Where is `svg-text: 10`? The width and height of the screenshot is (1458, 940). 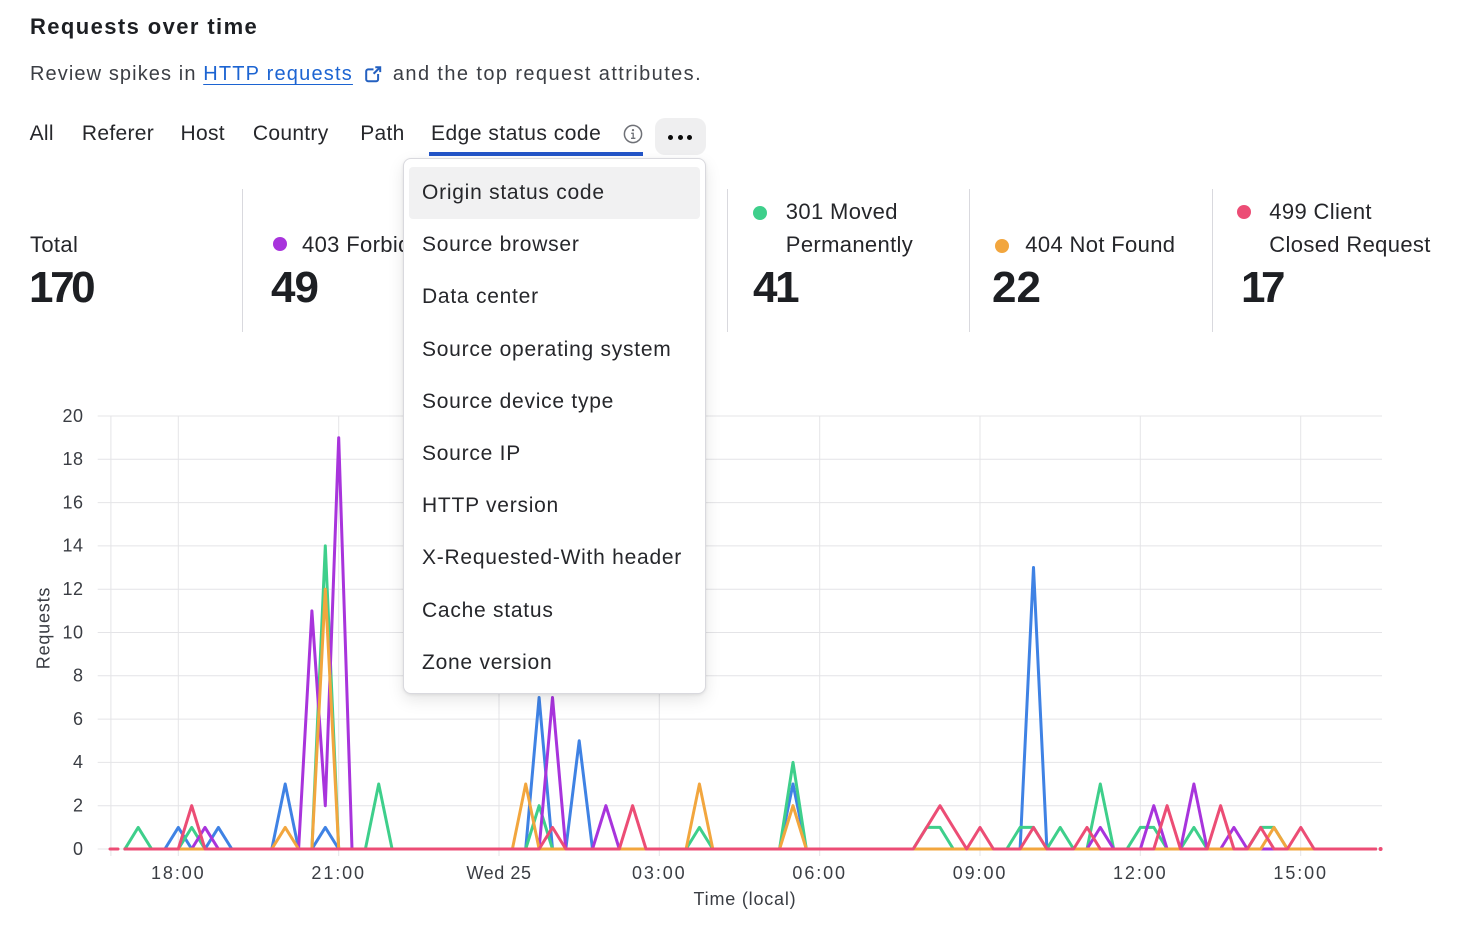
svg-text: 10 is located at coordinates (72, 632).